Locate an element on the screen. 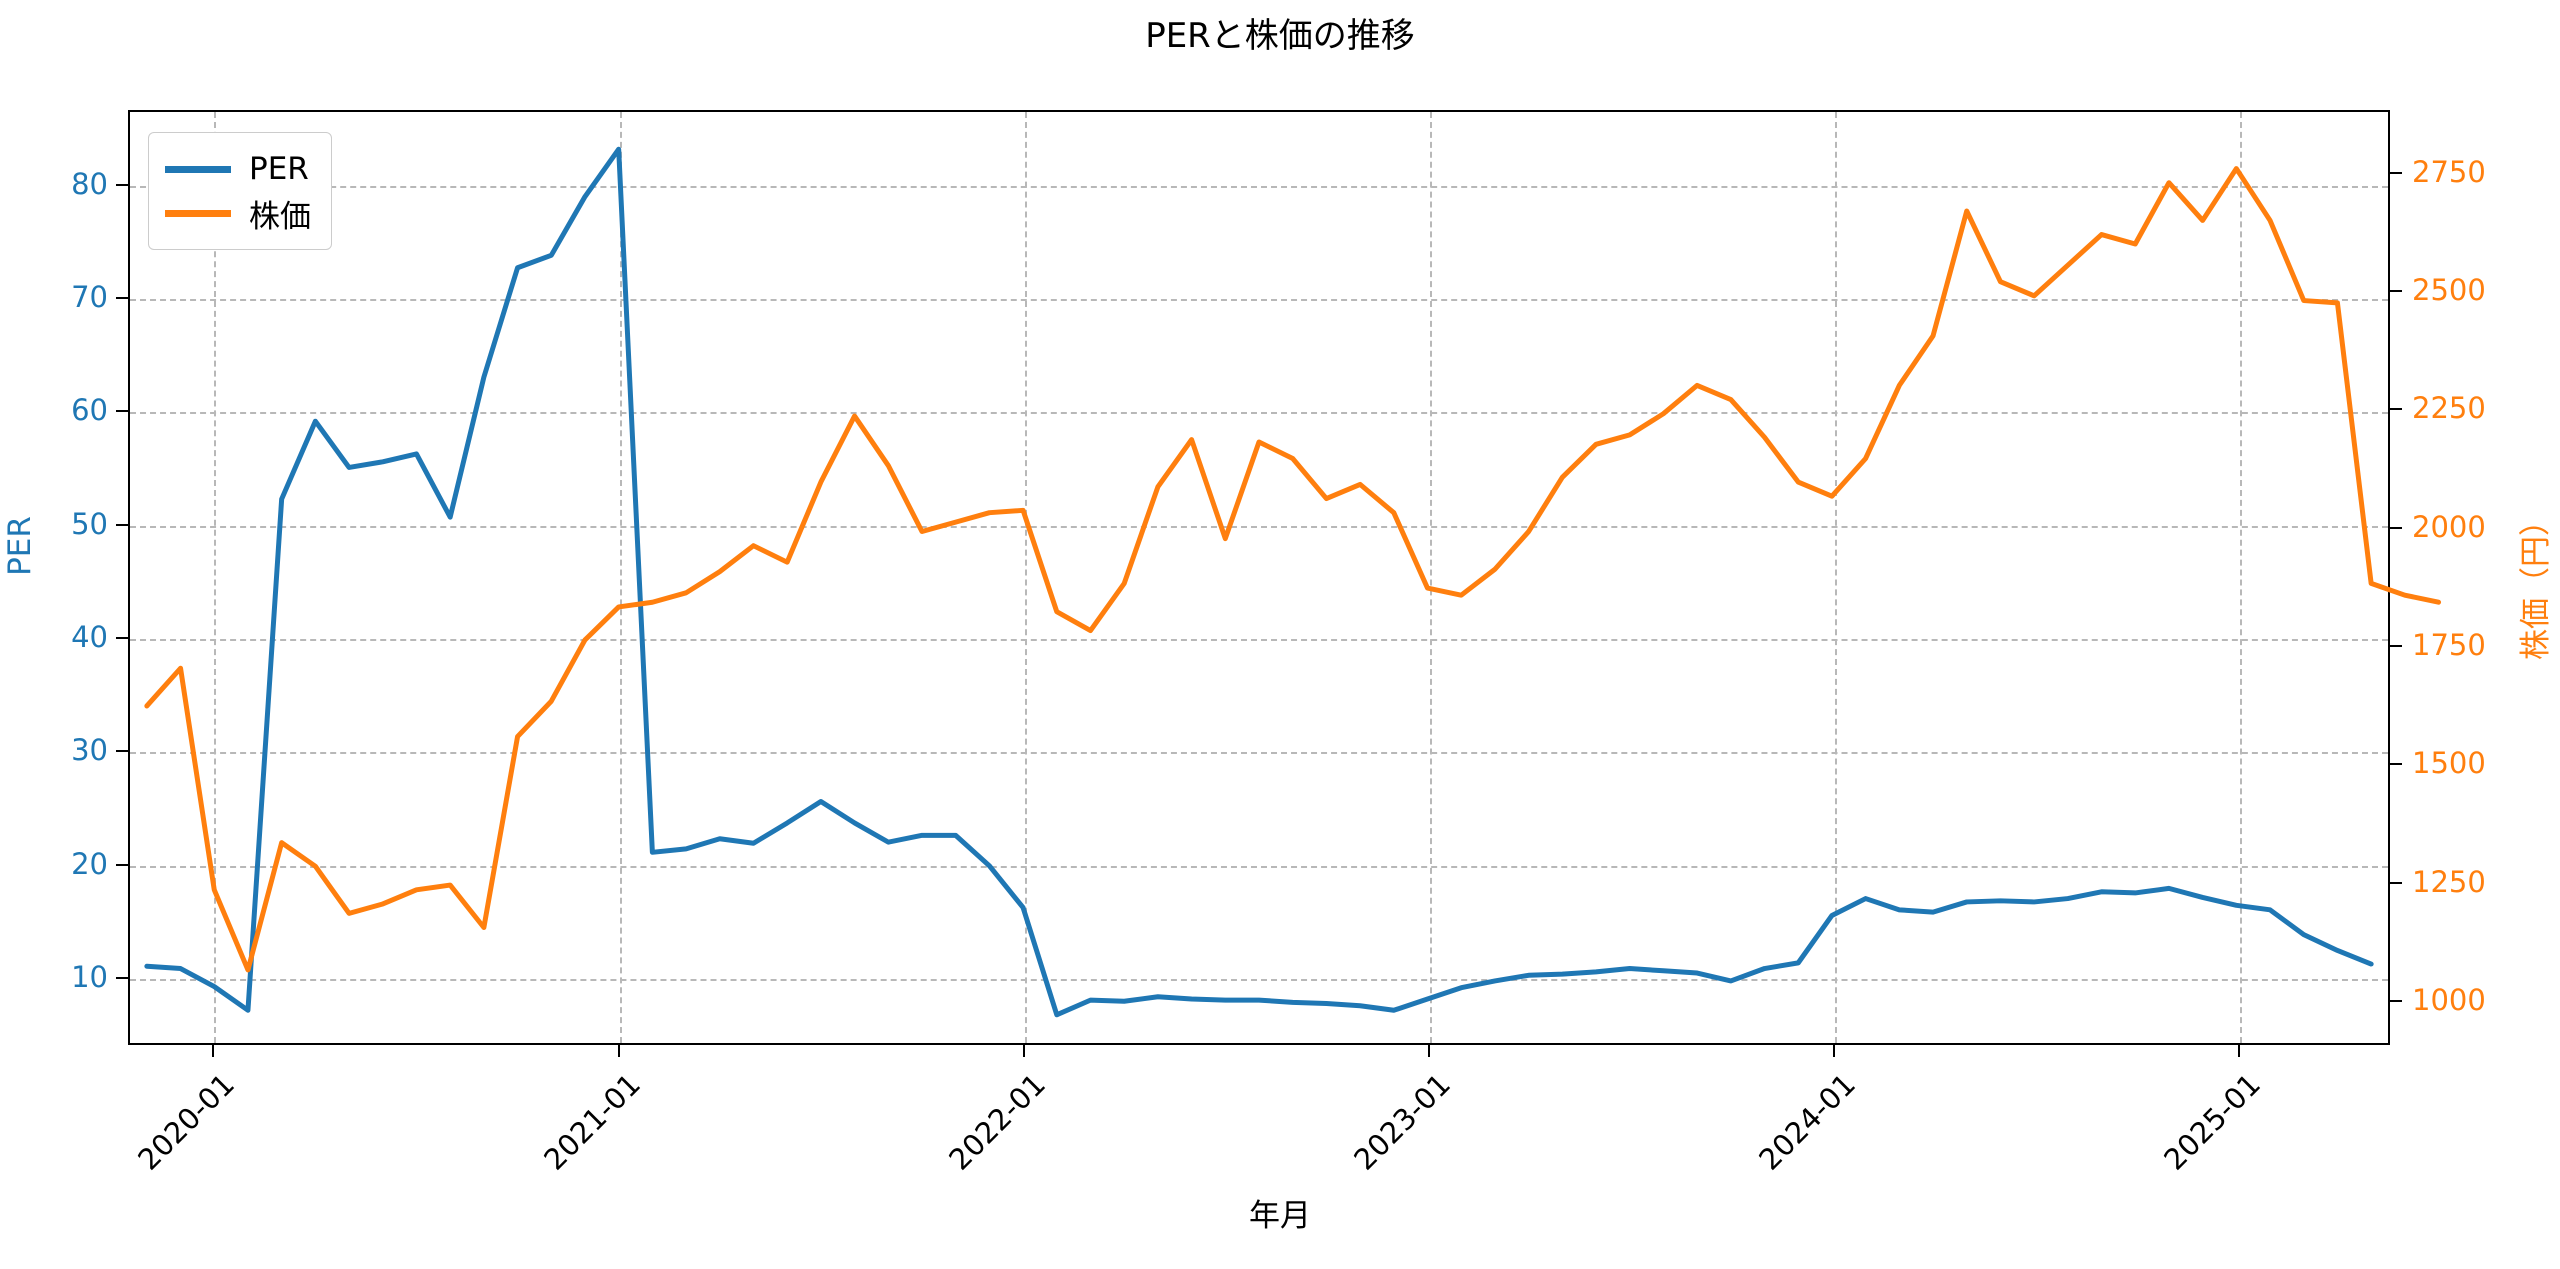 This screenshot has width=2560, height=1269. y-axis-right-tick-label: 2250 is located at coordinates (2449, 408).